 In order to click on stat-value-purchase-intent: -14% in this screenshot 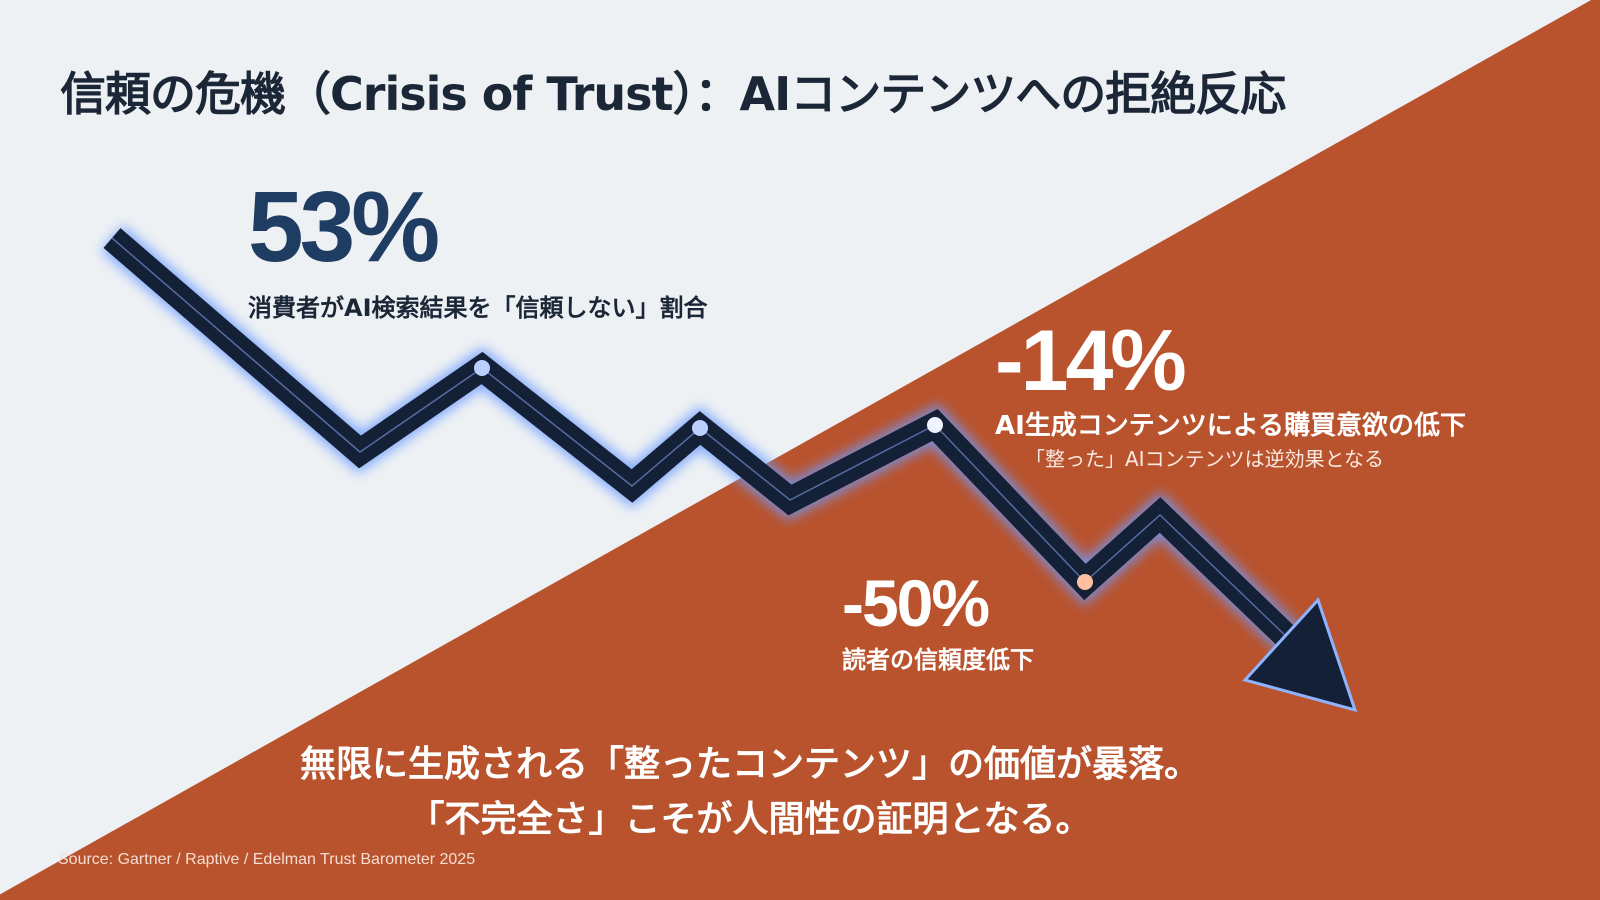, I will do `click(1091, 361)`.